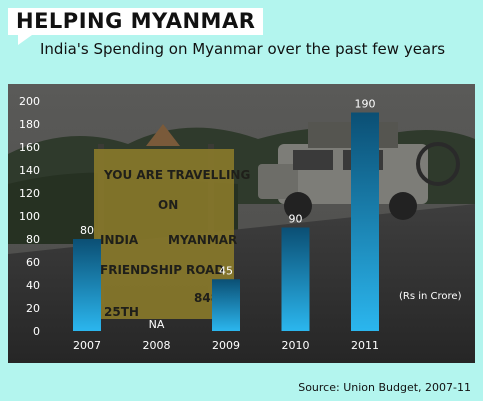  What do you see at coordinates (157, 324) in the screenshot?
I see `data-label-2008: NA` at bounding box center [157, 324].